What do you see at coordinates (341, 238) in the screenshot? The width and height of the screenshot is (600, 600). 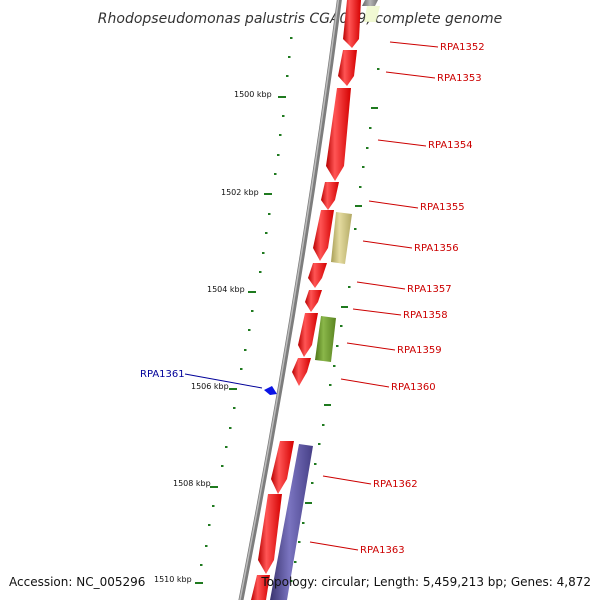 I see `gene-rpa1356` at bounding box center [341, 238].